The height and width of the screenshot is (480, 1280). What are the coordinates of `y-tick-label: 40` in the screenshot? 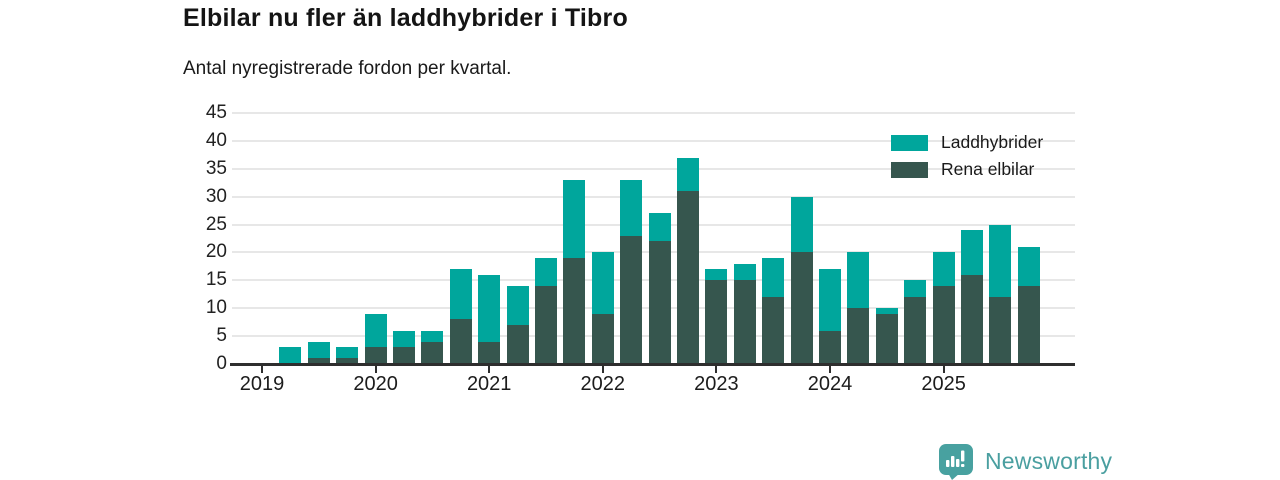 It's located at (216, 140).